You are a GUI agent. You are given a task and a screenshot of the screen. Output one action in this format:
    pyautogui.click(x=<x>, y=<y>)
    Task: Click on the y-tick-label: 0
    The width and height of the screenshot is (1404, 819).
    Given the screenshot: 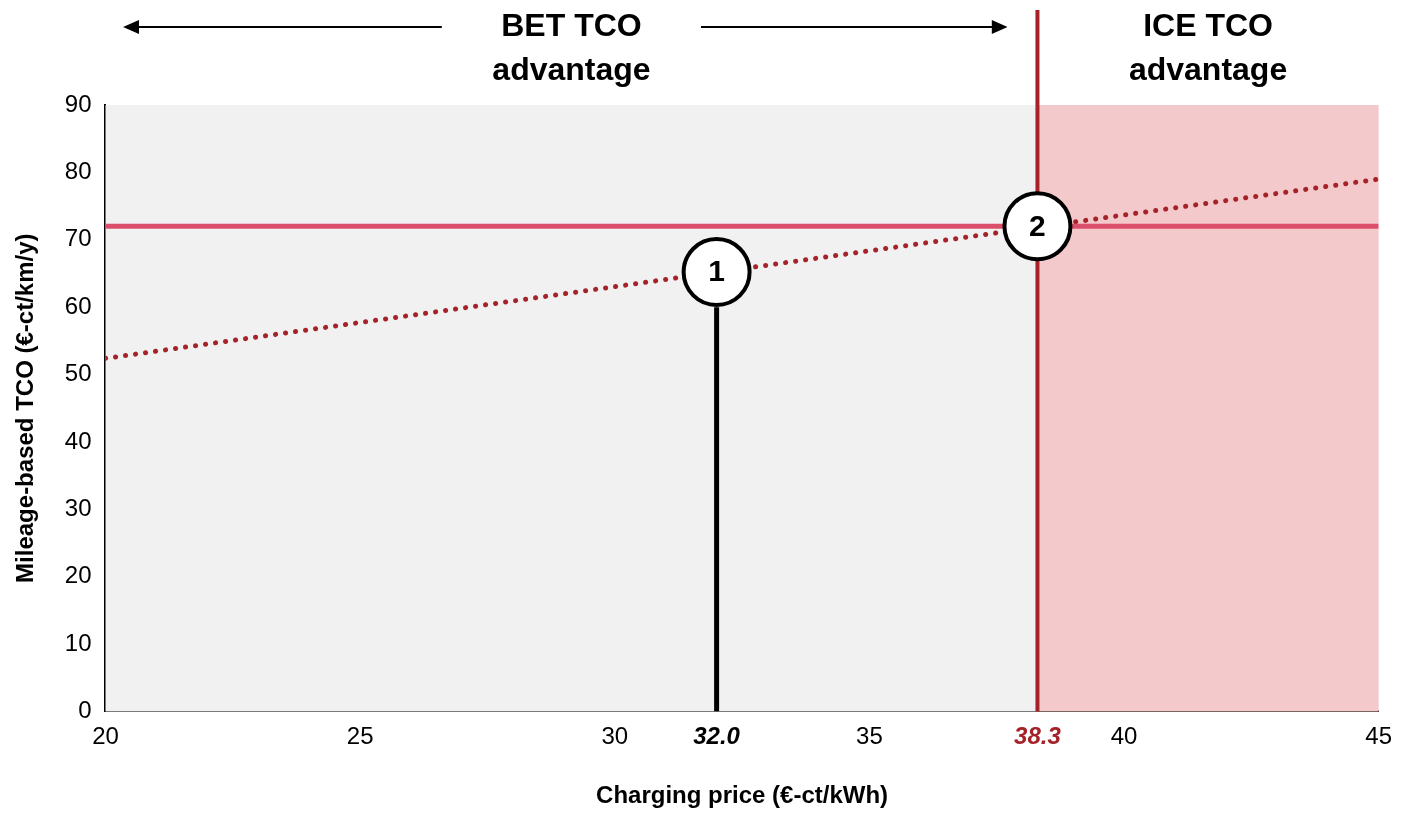 What is the action you would take?
    pyautogui.click(x=85, y=710)
    